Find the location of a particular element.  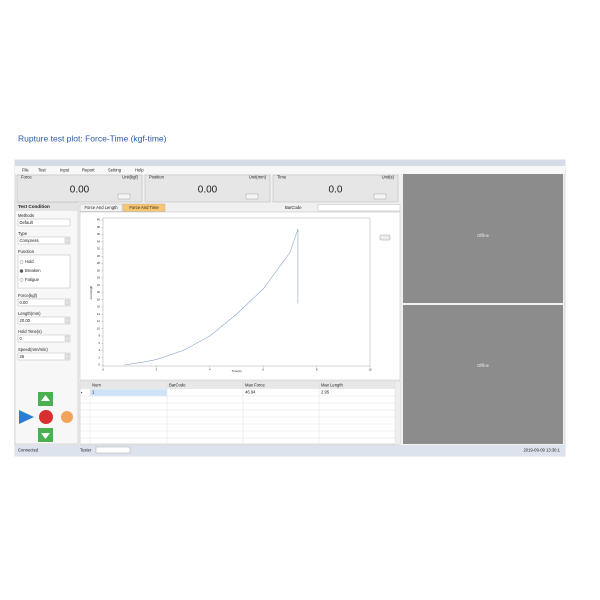

panel-title: Test Condition is located at coordinates (34, 206).